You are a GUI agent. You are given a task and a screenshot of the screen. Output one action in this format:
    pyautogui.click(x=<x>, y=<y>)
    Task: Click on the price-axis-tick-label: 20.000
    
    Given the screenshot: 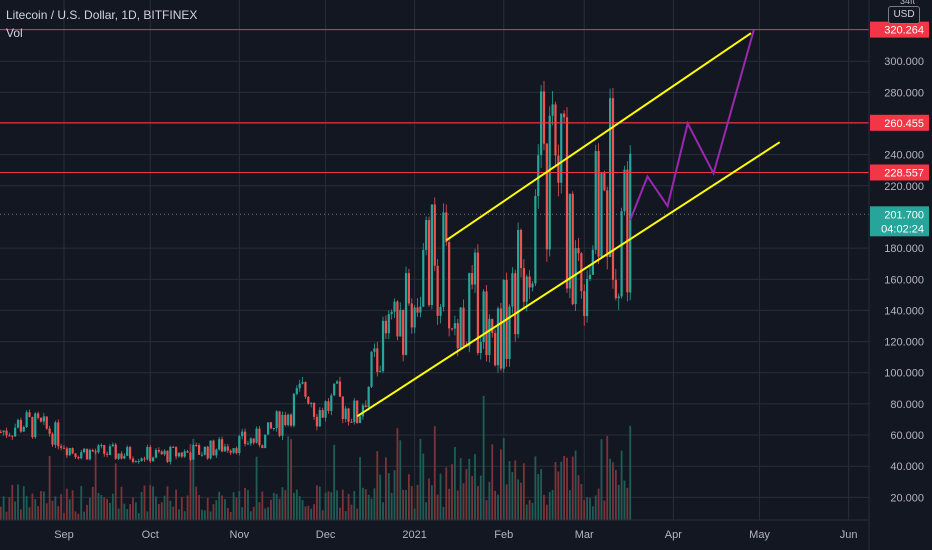 What is the action you would take?
    pyautogui.click(x=907, y=498)
    